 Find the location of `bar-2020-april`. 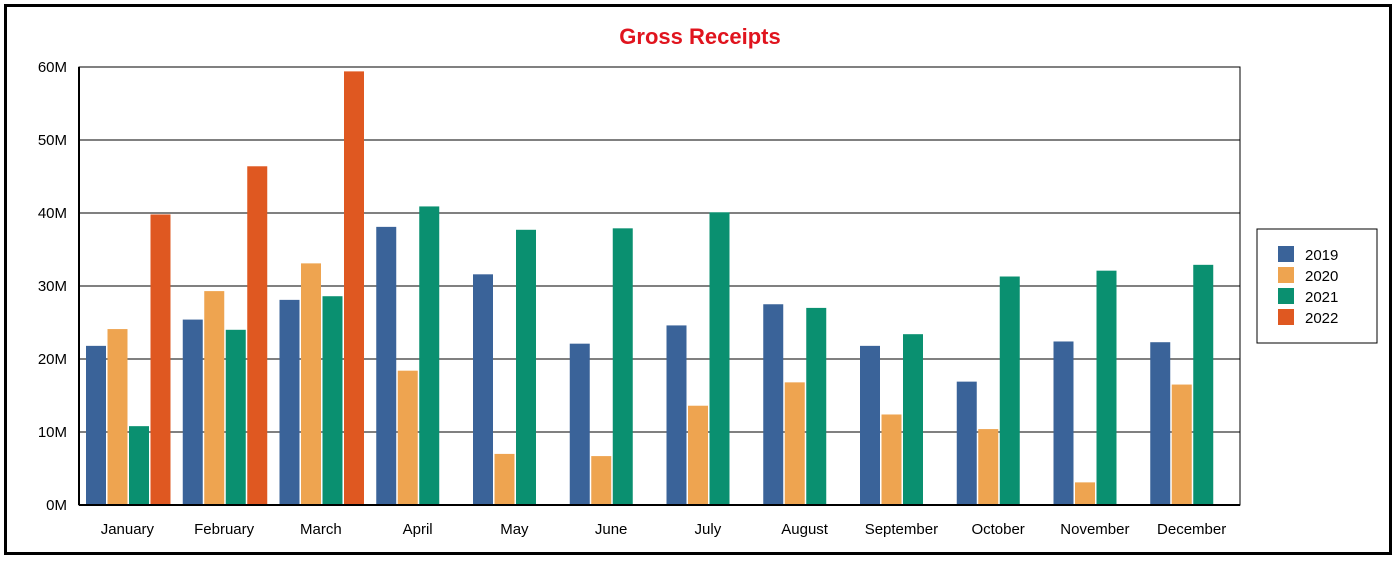

bar-2020-april is located at coordinates (407, 437).